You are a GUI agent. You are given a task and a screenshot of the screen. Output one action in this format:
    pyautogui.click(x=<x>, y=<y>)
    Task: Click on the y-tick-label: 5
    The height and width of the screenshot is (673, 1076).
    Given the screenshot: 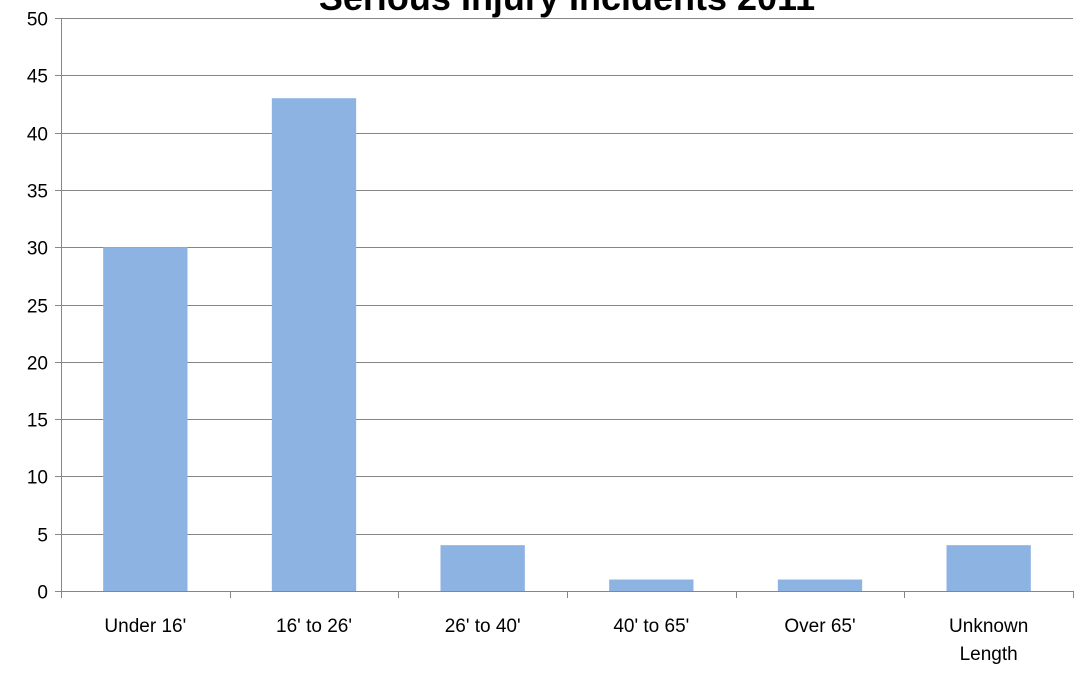 What is the action you would take?
    pyautogui.click(x=42, y=536)
    